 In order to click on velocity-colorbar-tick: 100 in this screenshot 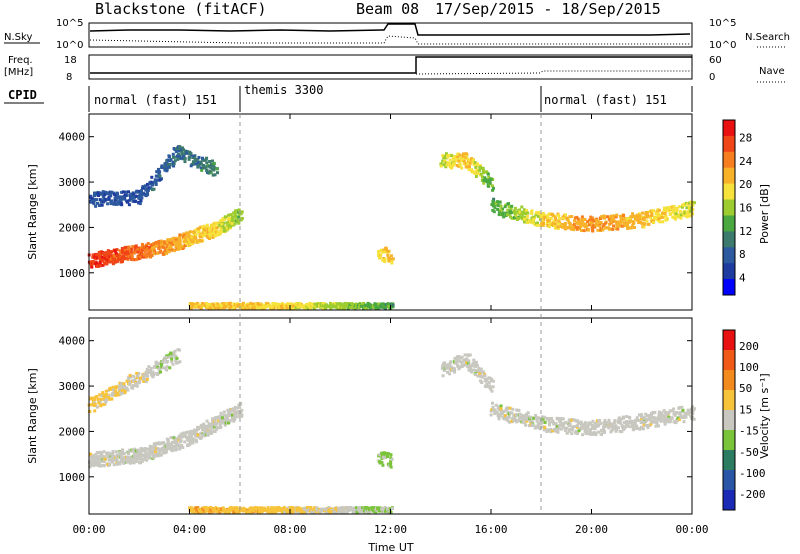, I will do `click(749, 367)`.